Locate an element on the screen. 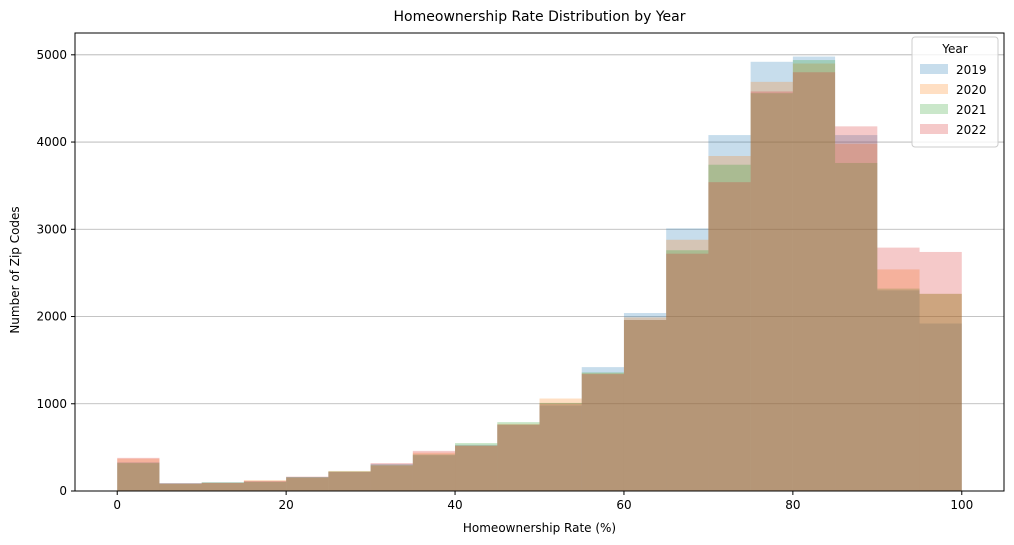 This screenshot has height=545, width=1014. y-tick-label: 3000 is located at coordinates (51, 229).